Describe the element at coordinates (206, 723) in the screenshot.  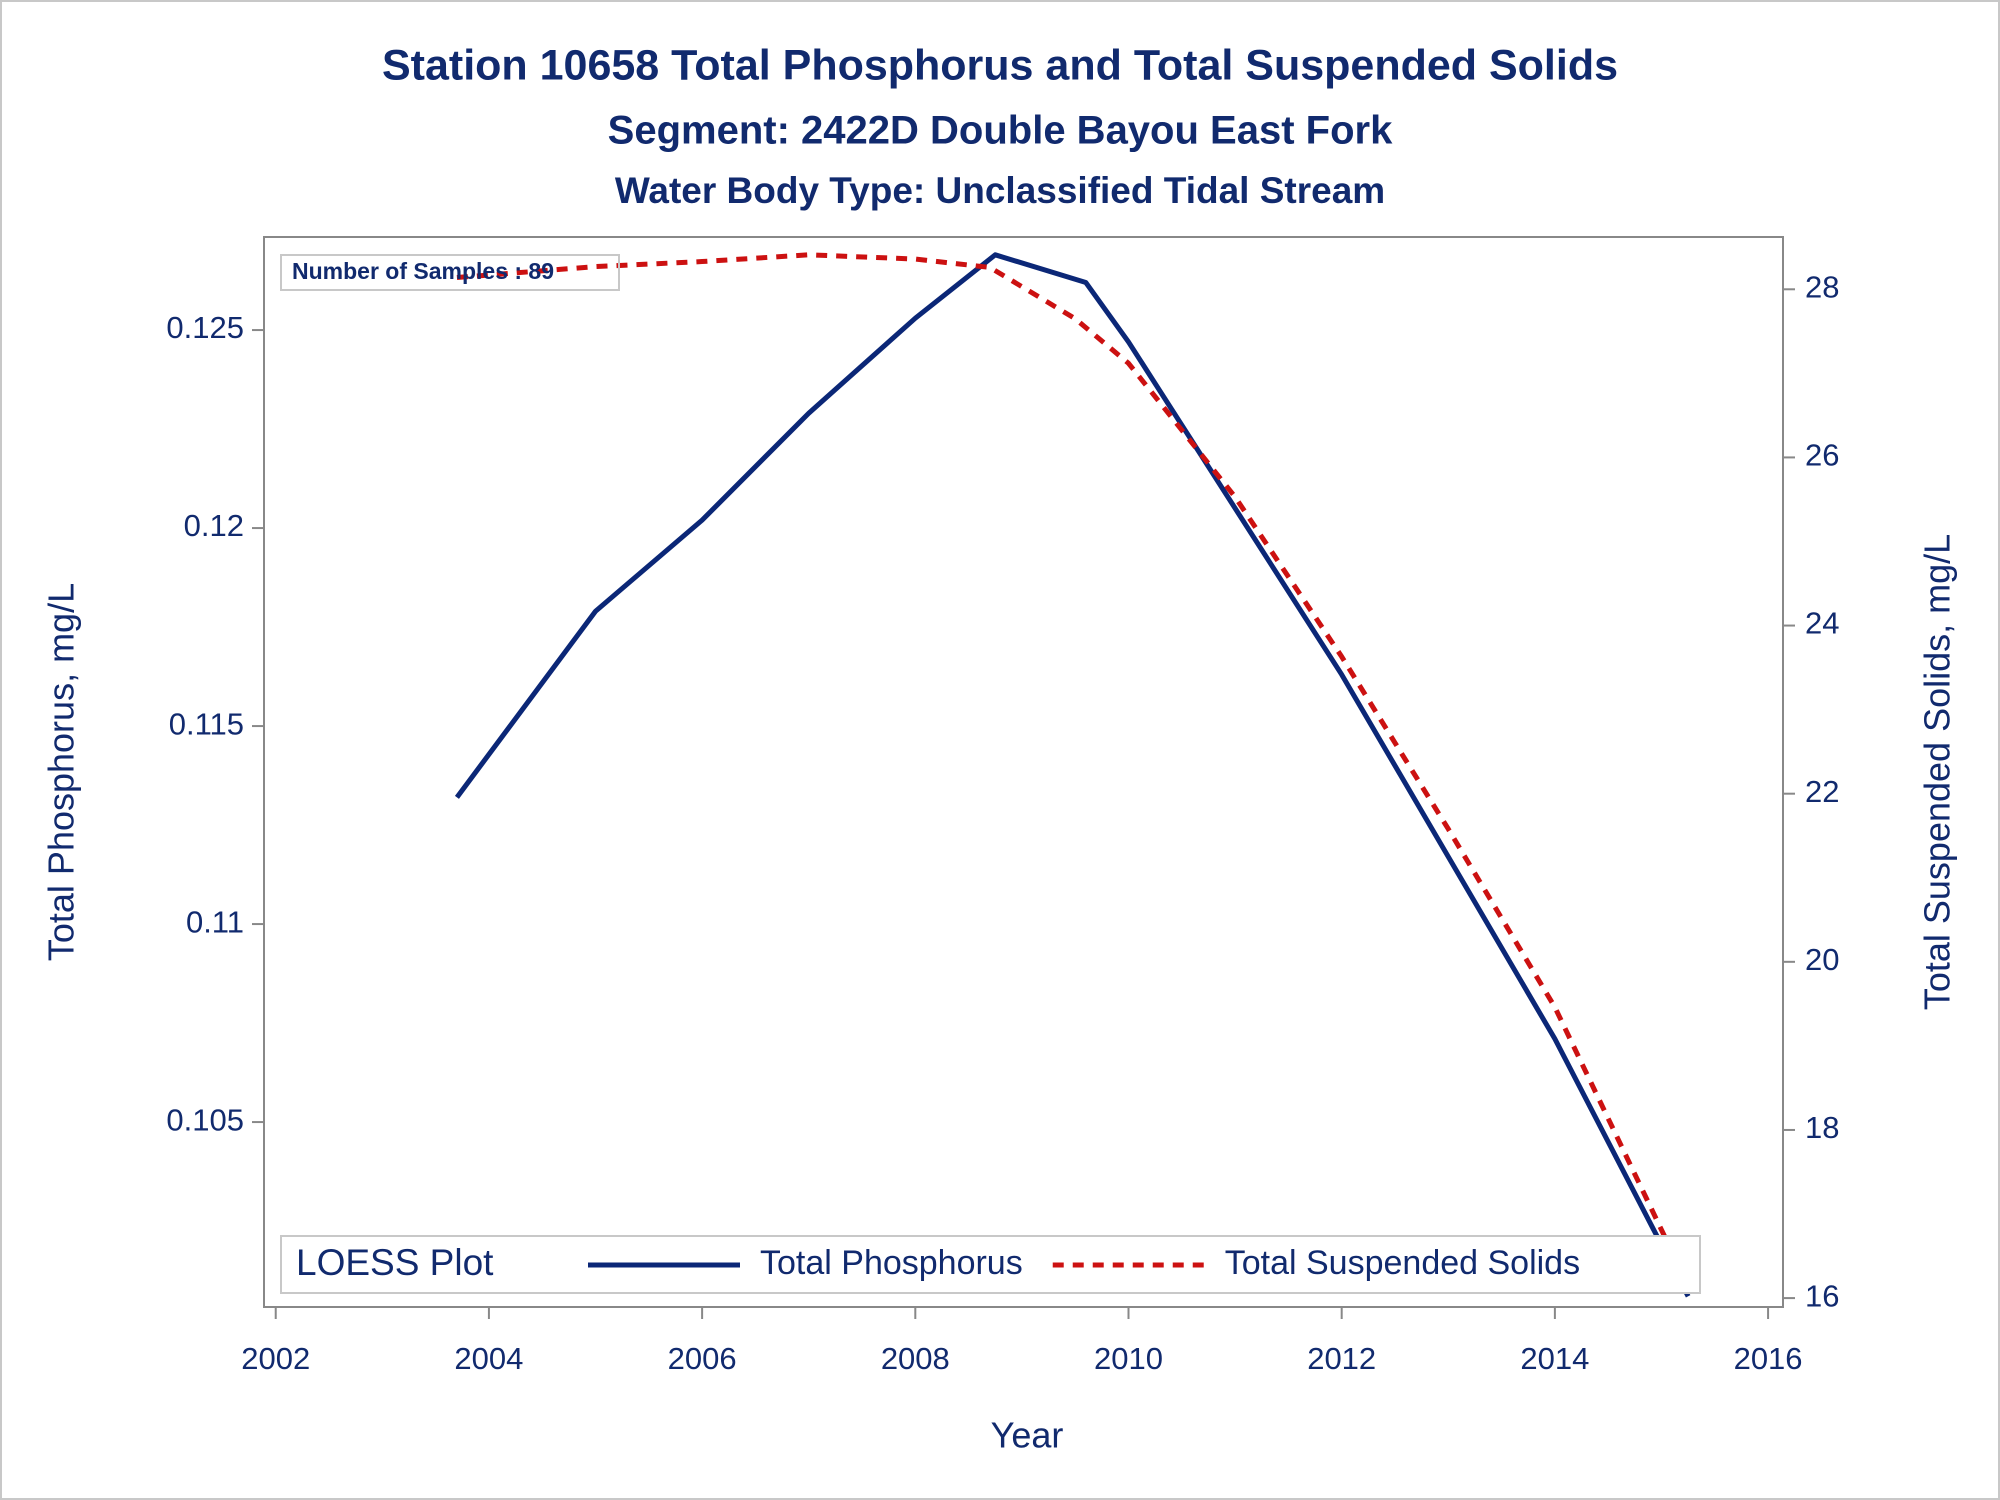
I see `y-tick-label: 0.115` at that location.